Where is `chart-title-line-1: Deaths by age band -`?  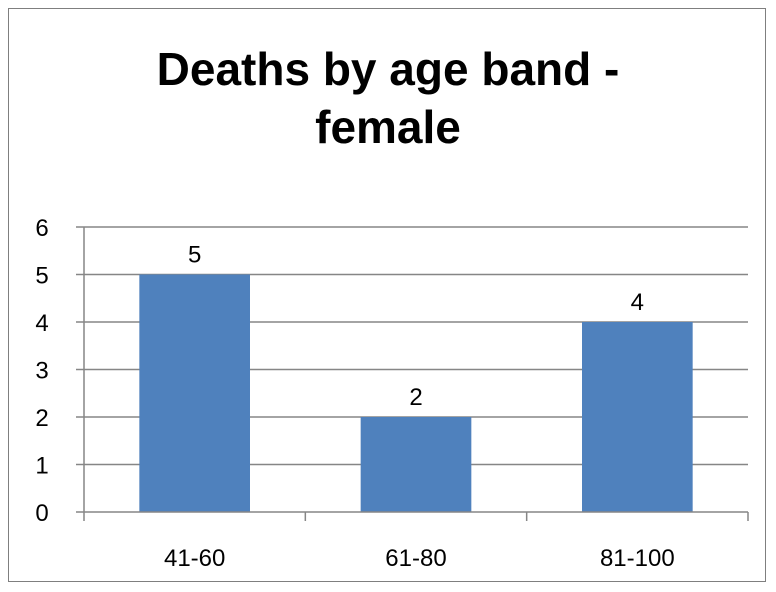
chart-title-line-1: Deaths by age band - is located at coordinates (388, 69).